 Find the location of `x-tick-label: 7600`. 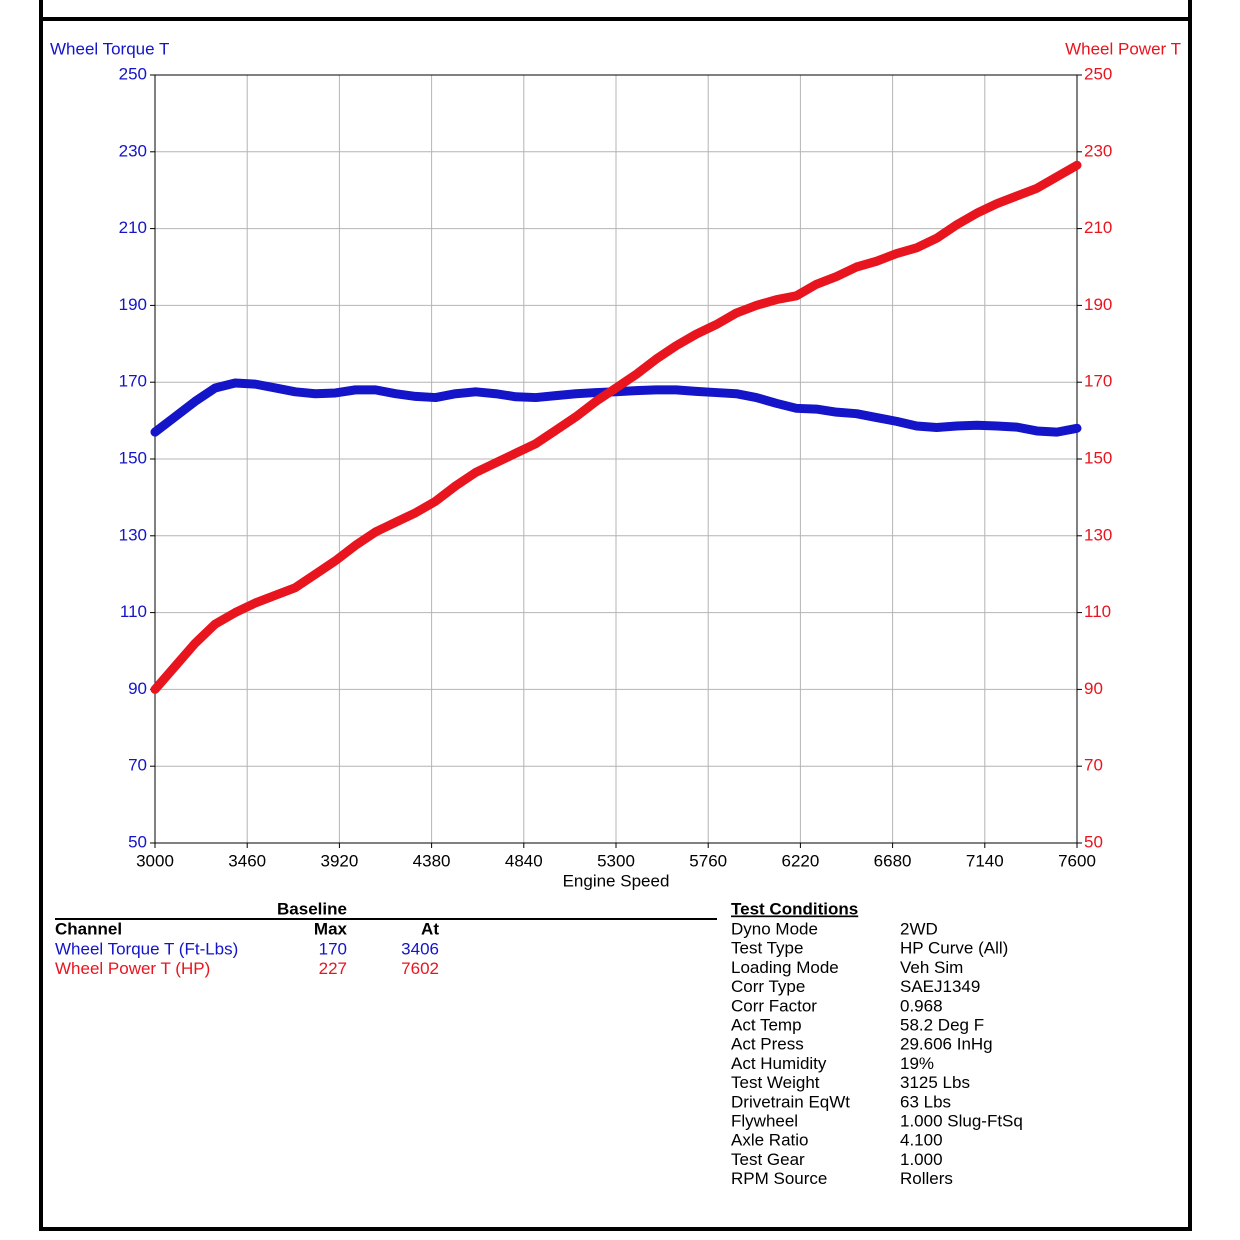

x-tick-label: 7600 is located at coordinates (1077, 860).